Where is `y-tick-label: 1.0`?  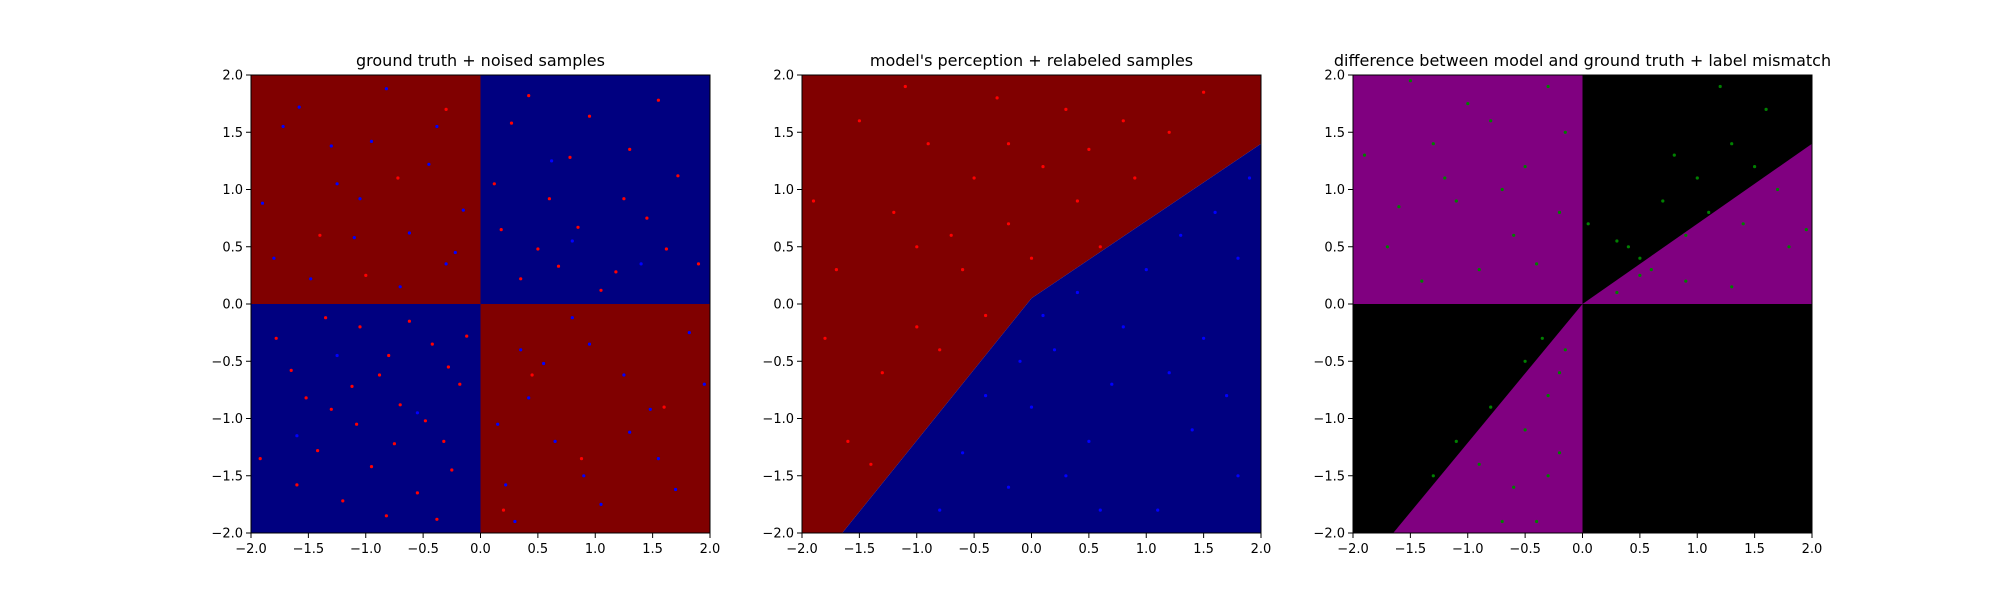 y-tick-label: 1.0 is located at coordinates (232, 190).